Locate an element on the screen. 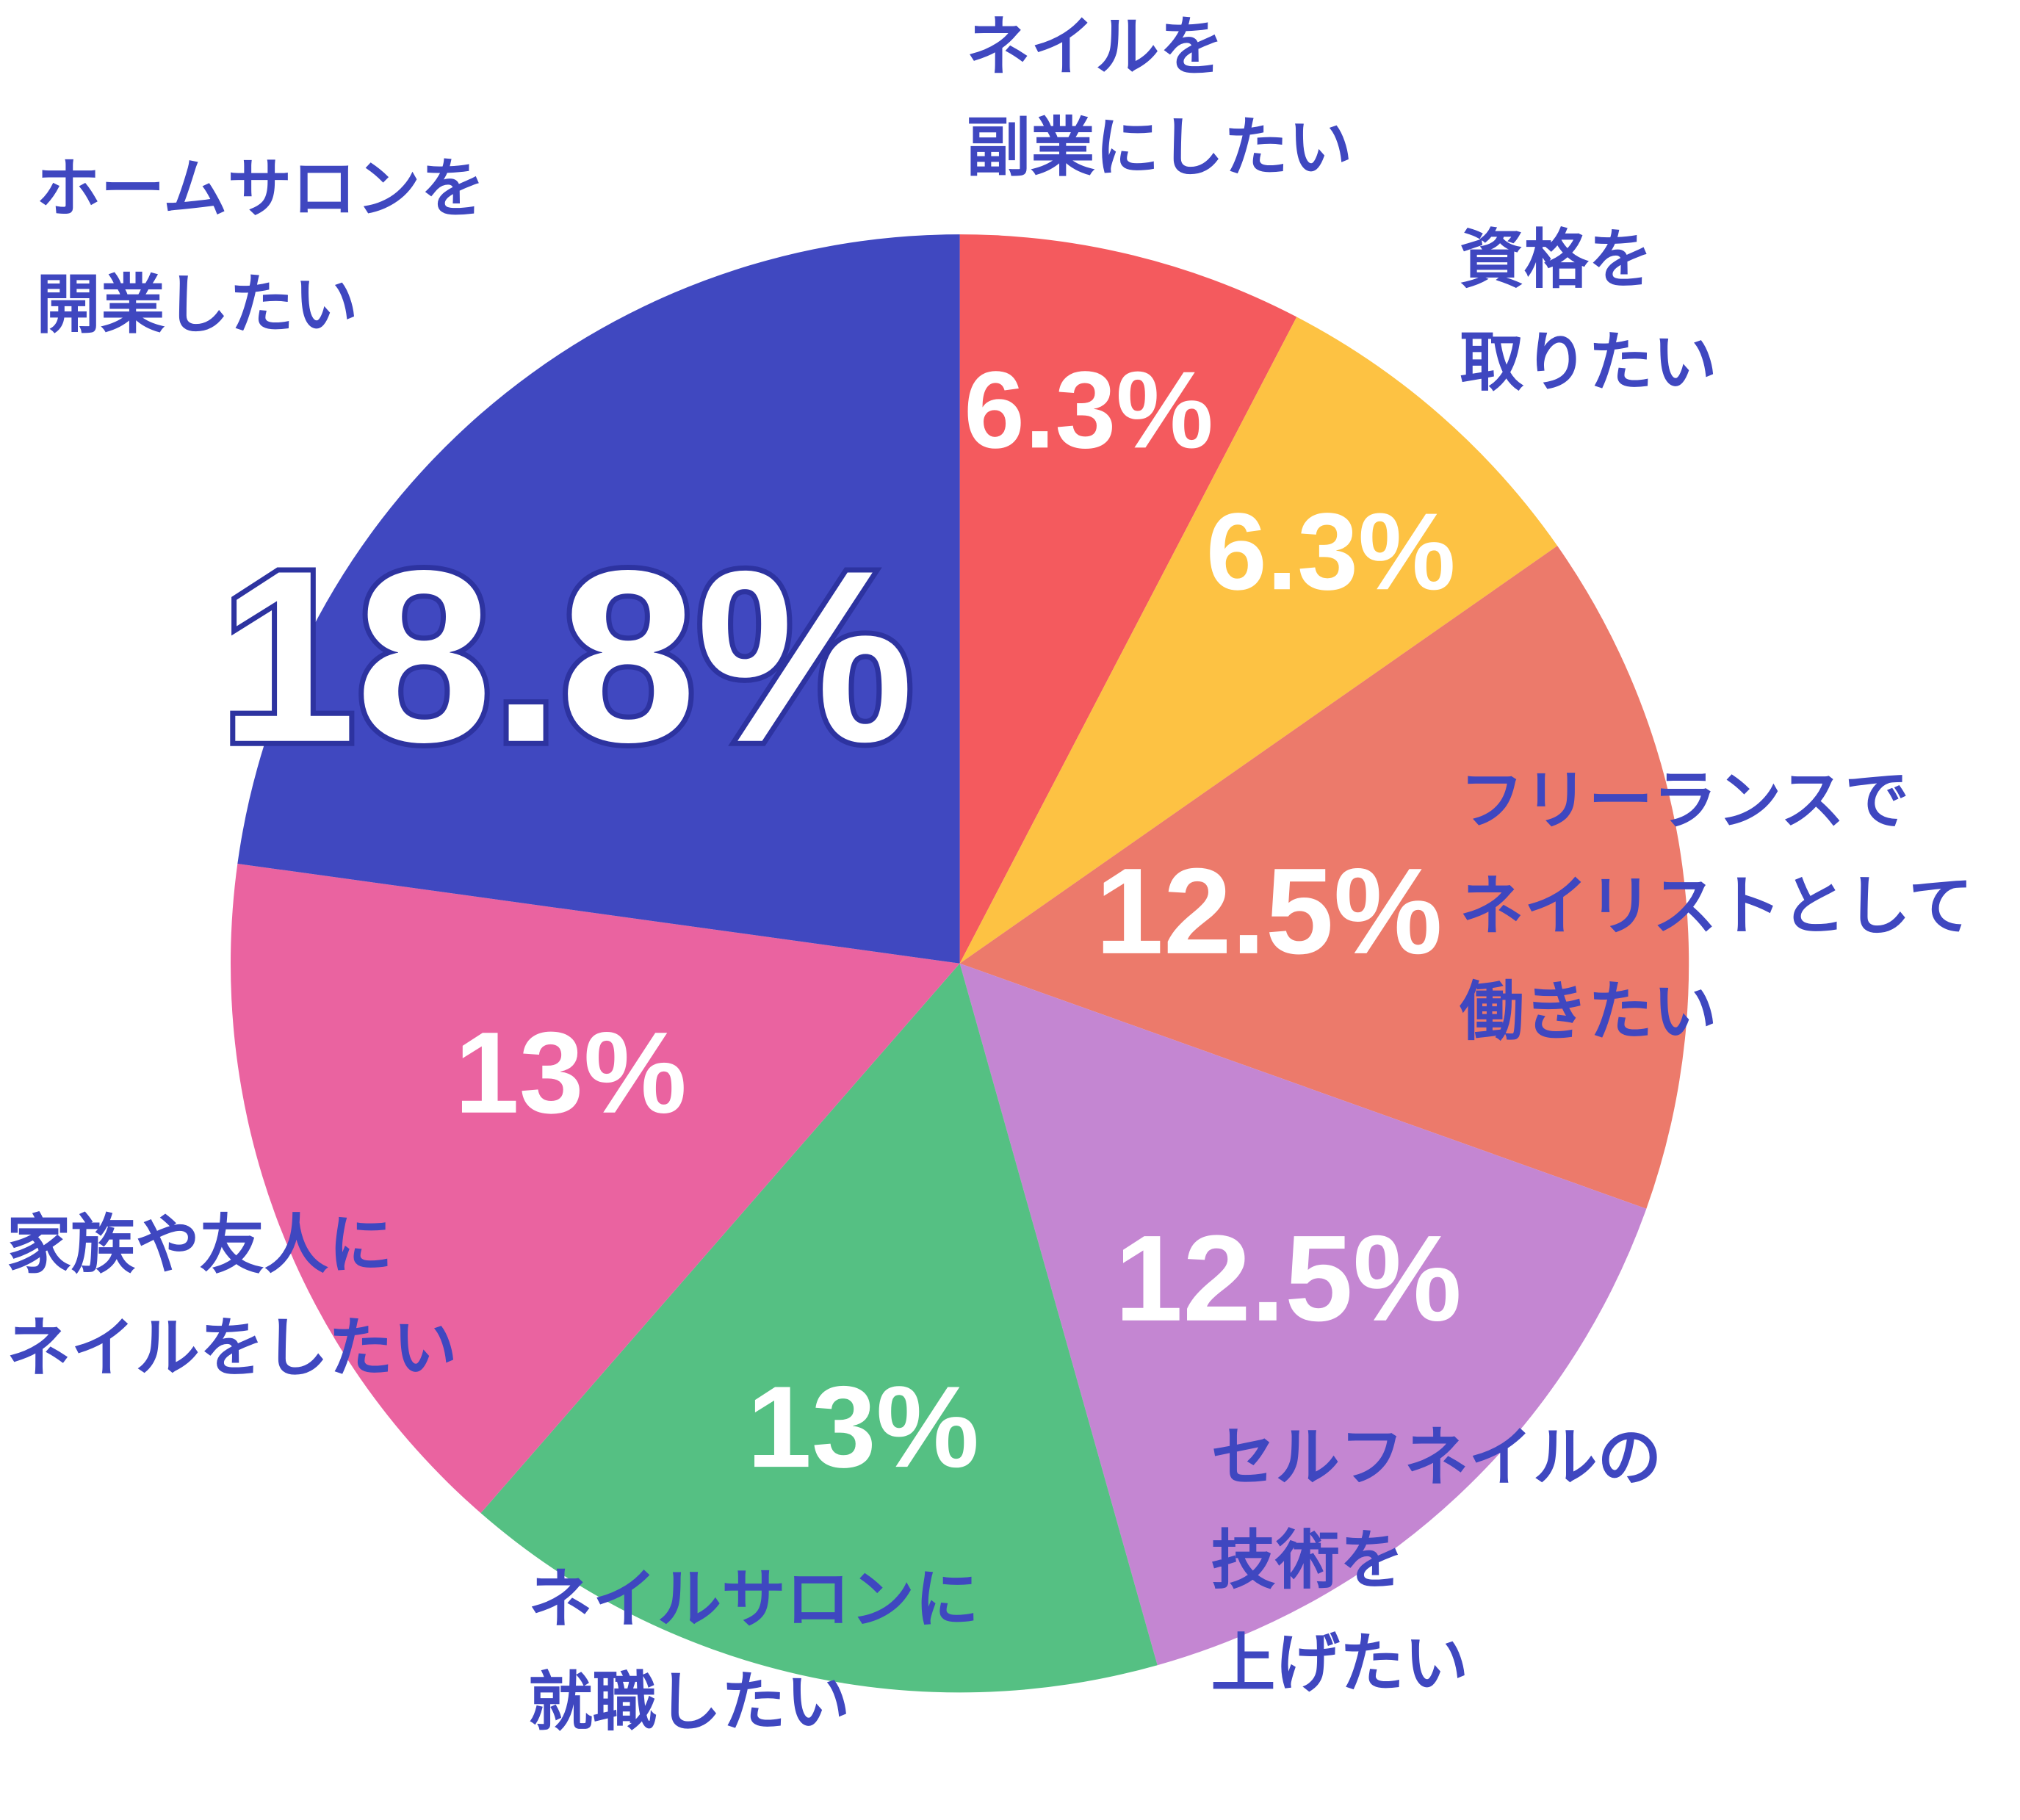 This screenshot has height=1820, width=2020. category-label: 資格を is located at coordinates (1556, 259).